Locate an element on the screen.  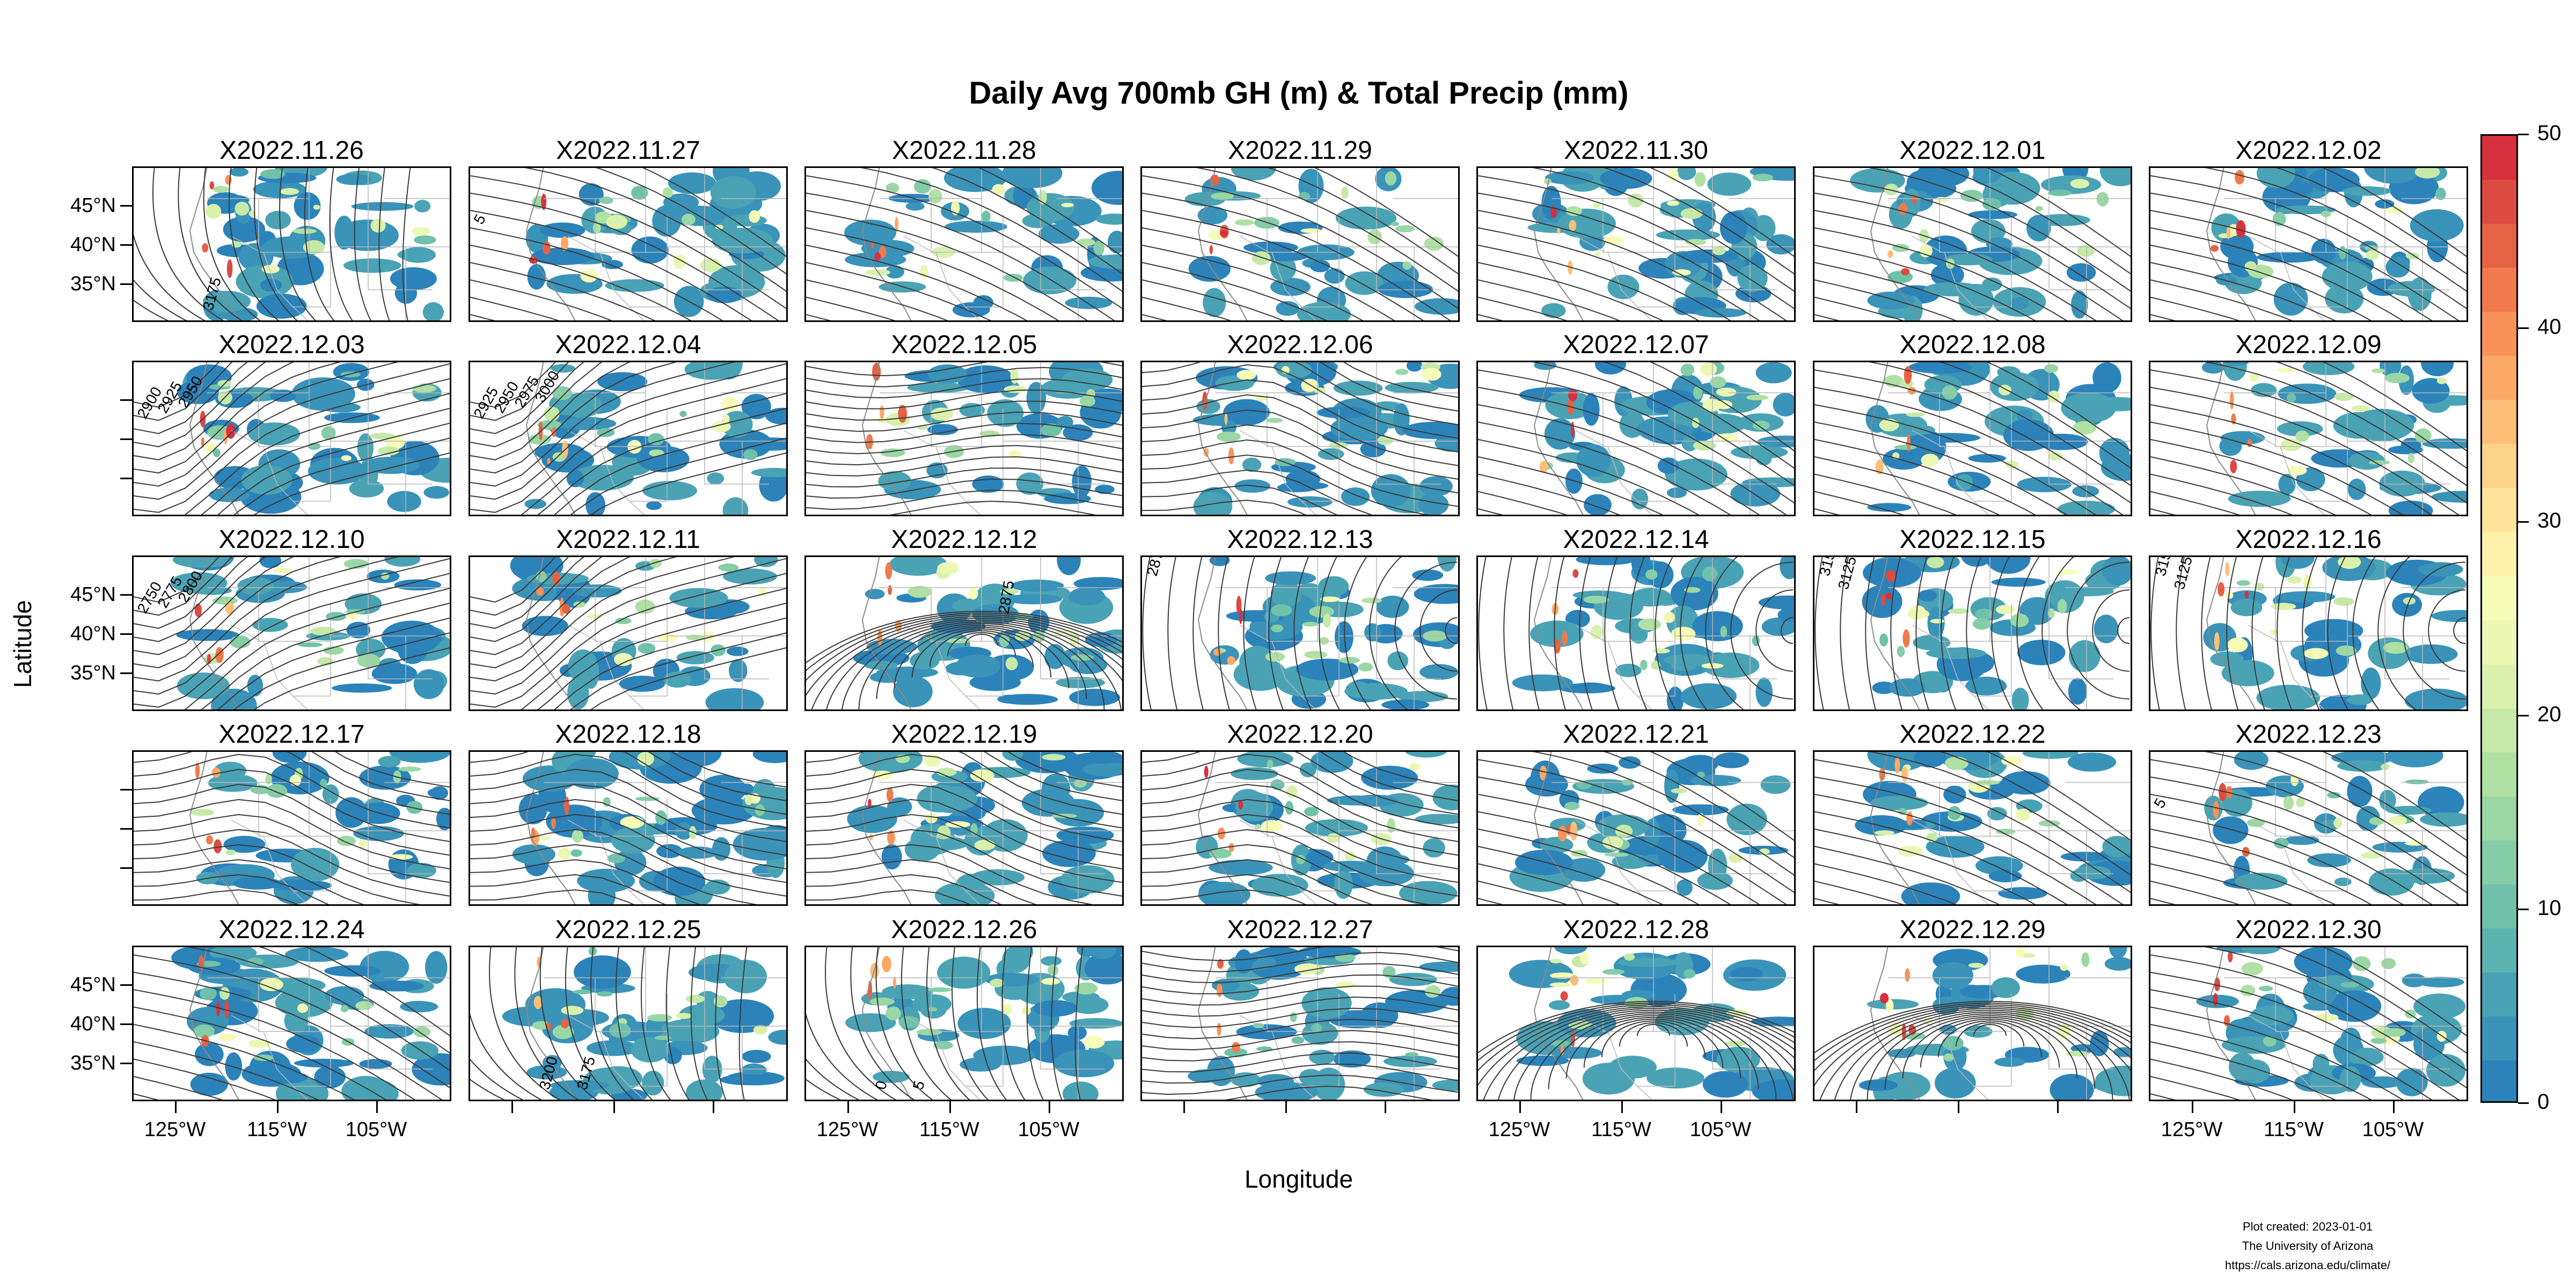
credit-university: The University of Arizona is located at coordinates (2308, 1246).